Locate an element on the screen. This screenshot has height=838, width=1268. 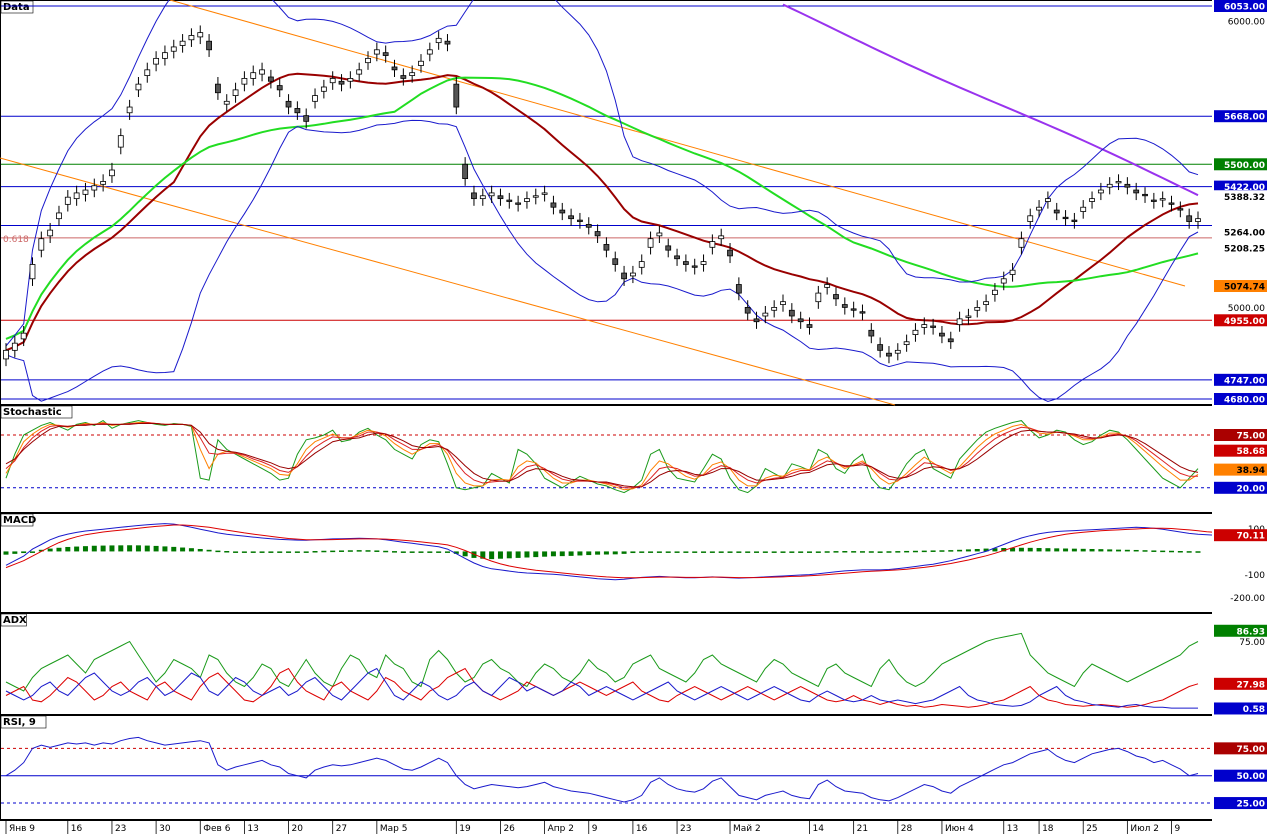
x-axis-label: 20 is located at coordinates (298, 829).